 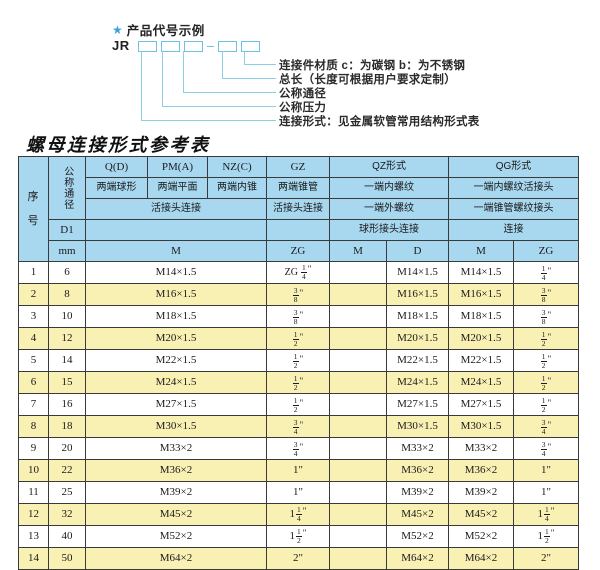 What do you see at coordinates (514, 167) in the screenshot?
I see `header-code-qg: QG形式` at bounding box center [514, 167].